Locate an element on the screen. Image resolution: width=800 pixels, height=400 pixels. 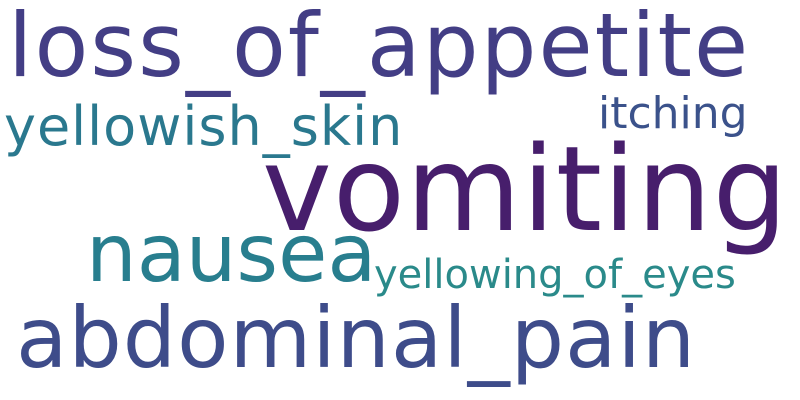
word-yellowing-of-eyes: yellowing_of_eyes is located at coordinates (555, 275).